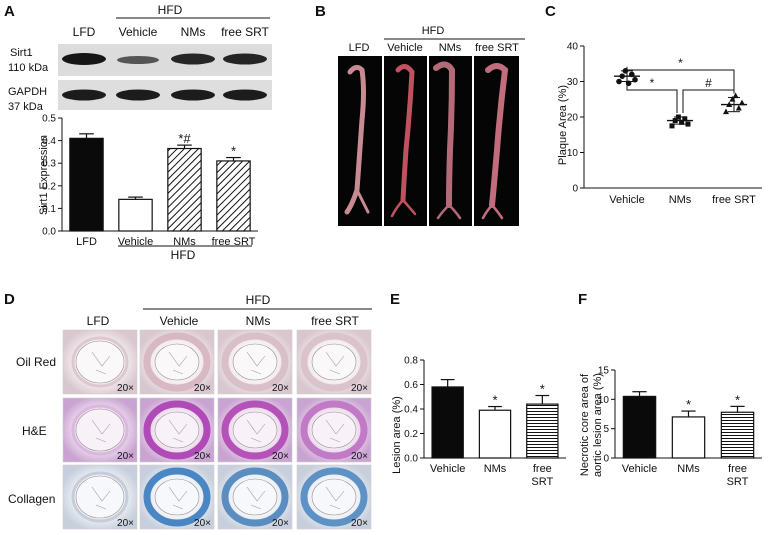  What do you see at coordinates (184, 242) in the screenshot?
I see `chart-a-x-tick-label: NMs` at bounding box center [184, 242].